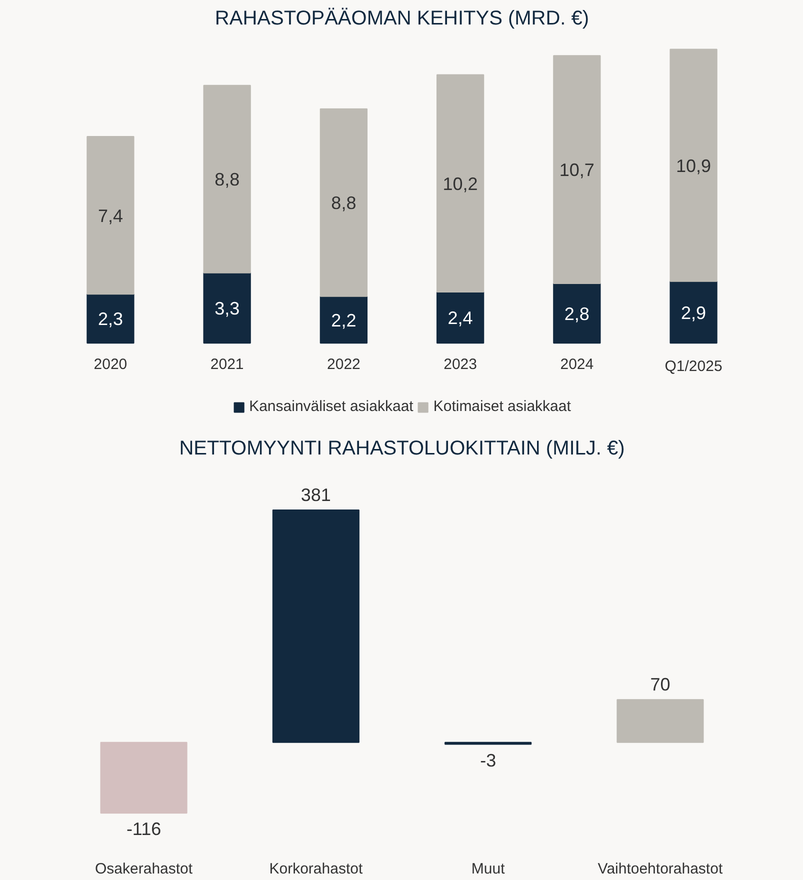  I want to click on data-label: 2,2, so click(343, 320).